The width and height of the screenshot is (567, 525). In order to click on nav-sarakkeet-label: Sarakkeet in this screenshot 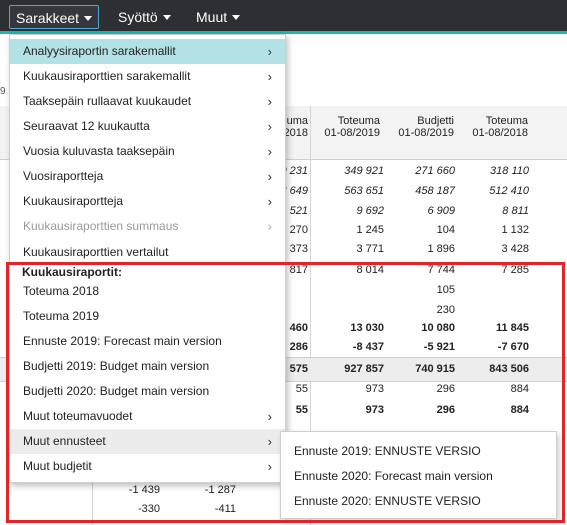, I will do `click(48, 18)`.